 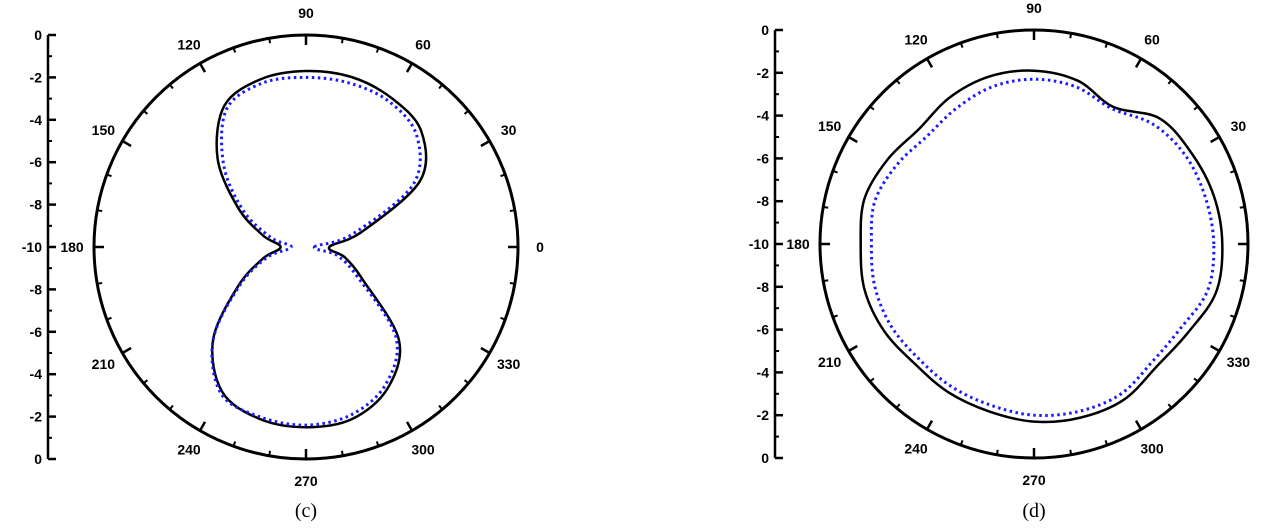 What do you see at coordinates (316, 251) in the screenshot?
I see `series-line-dotted` at bounding box center [316, 251].